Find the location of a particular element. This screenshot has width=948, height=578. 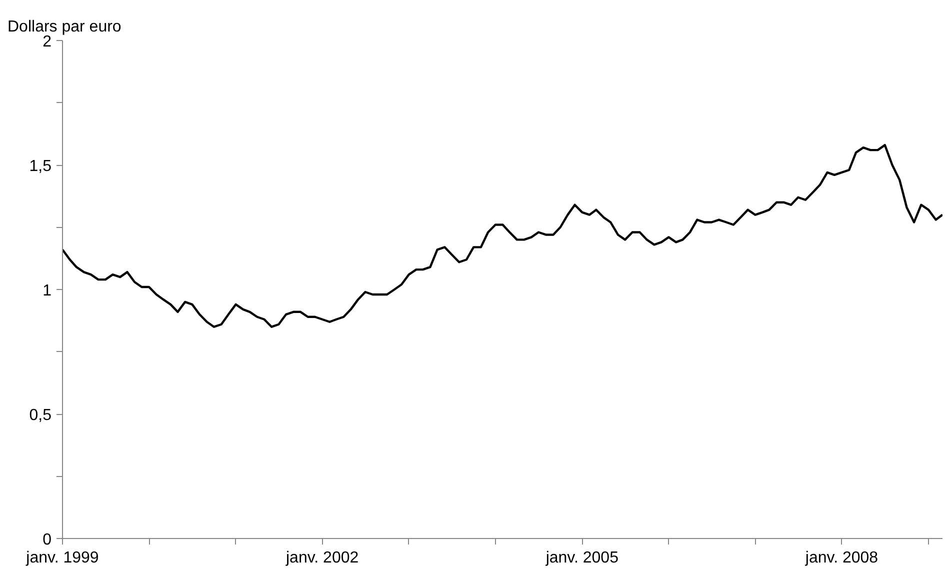

y-tick-label: 0 is located at coordinates (47, 540).